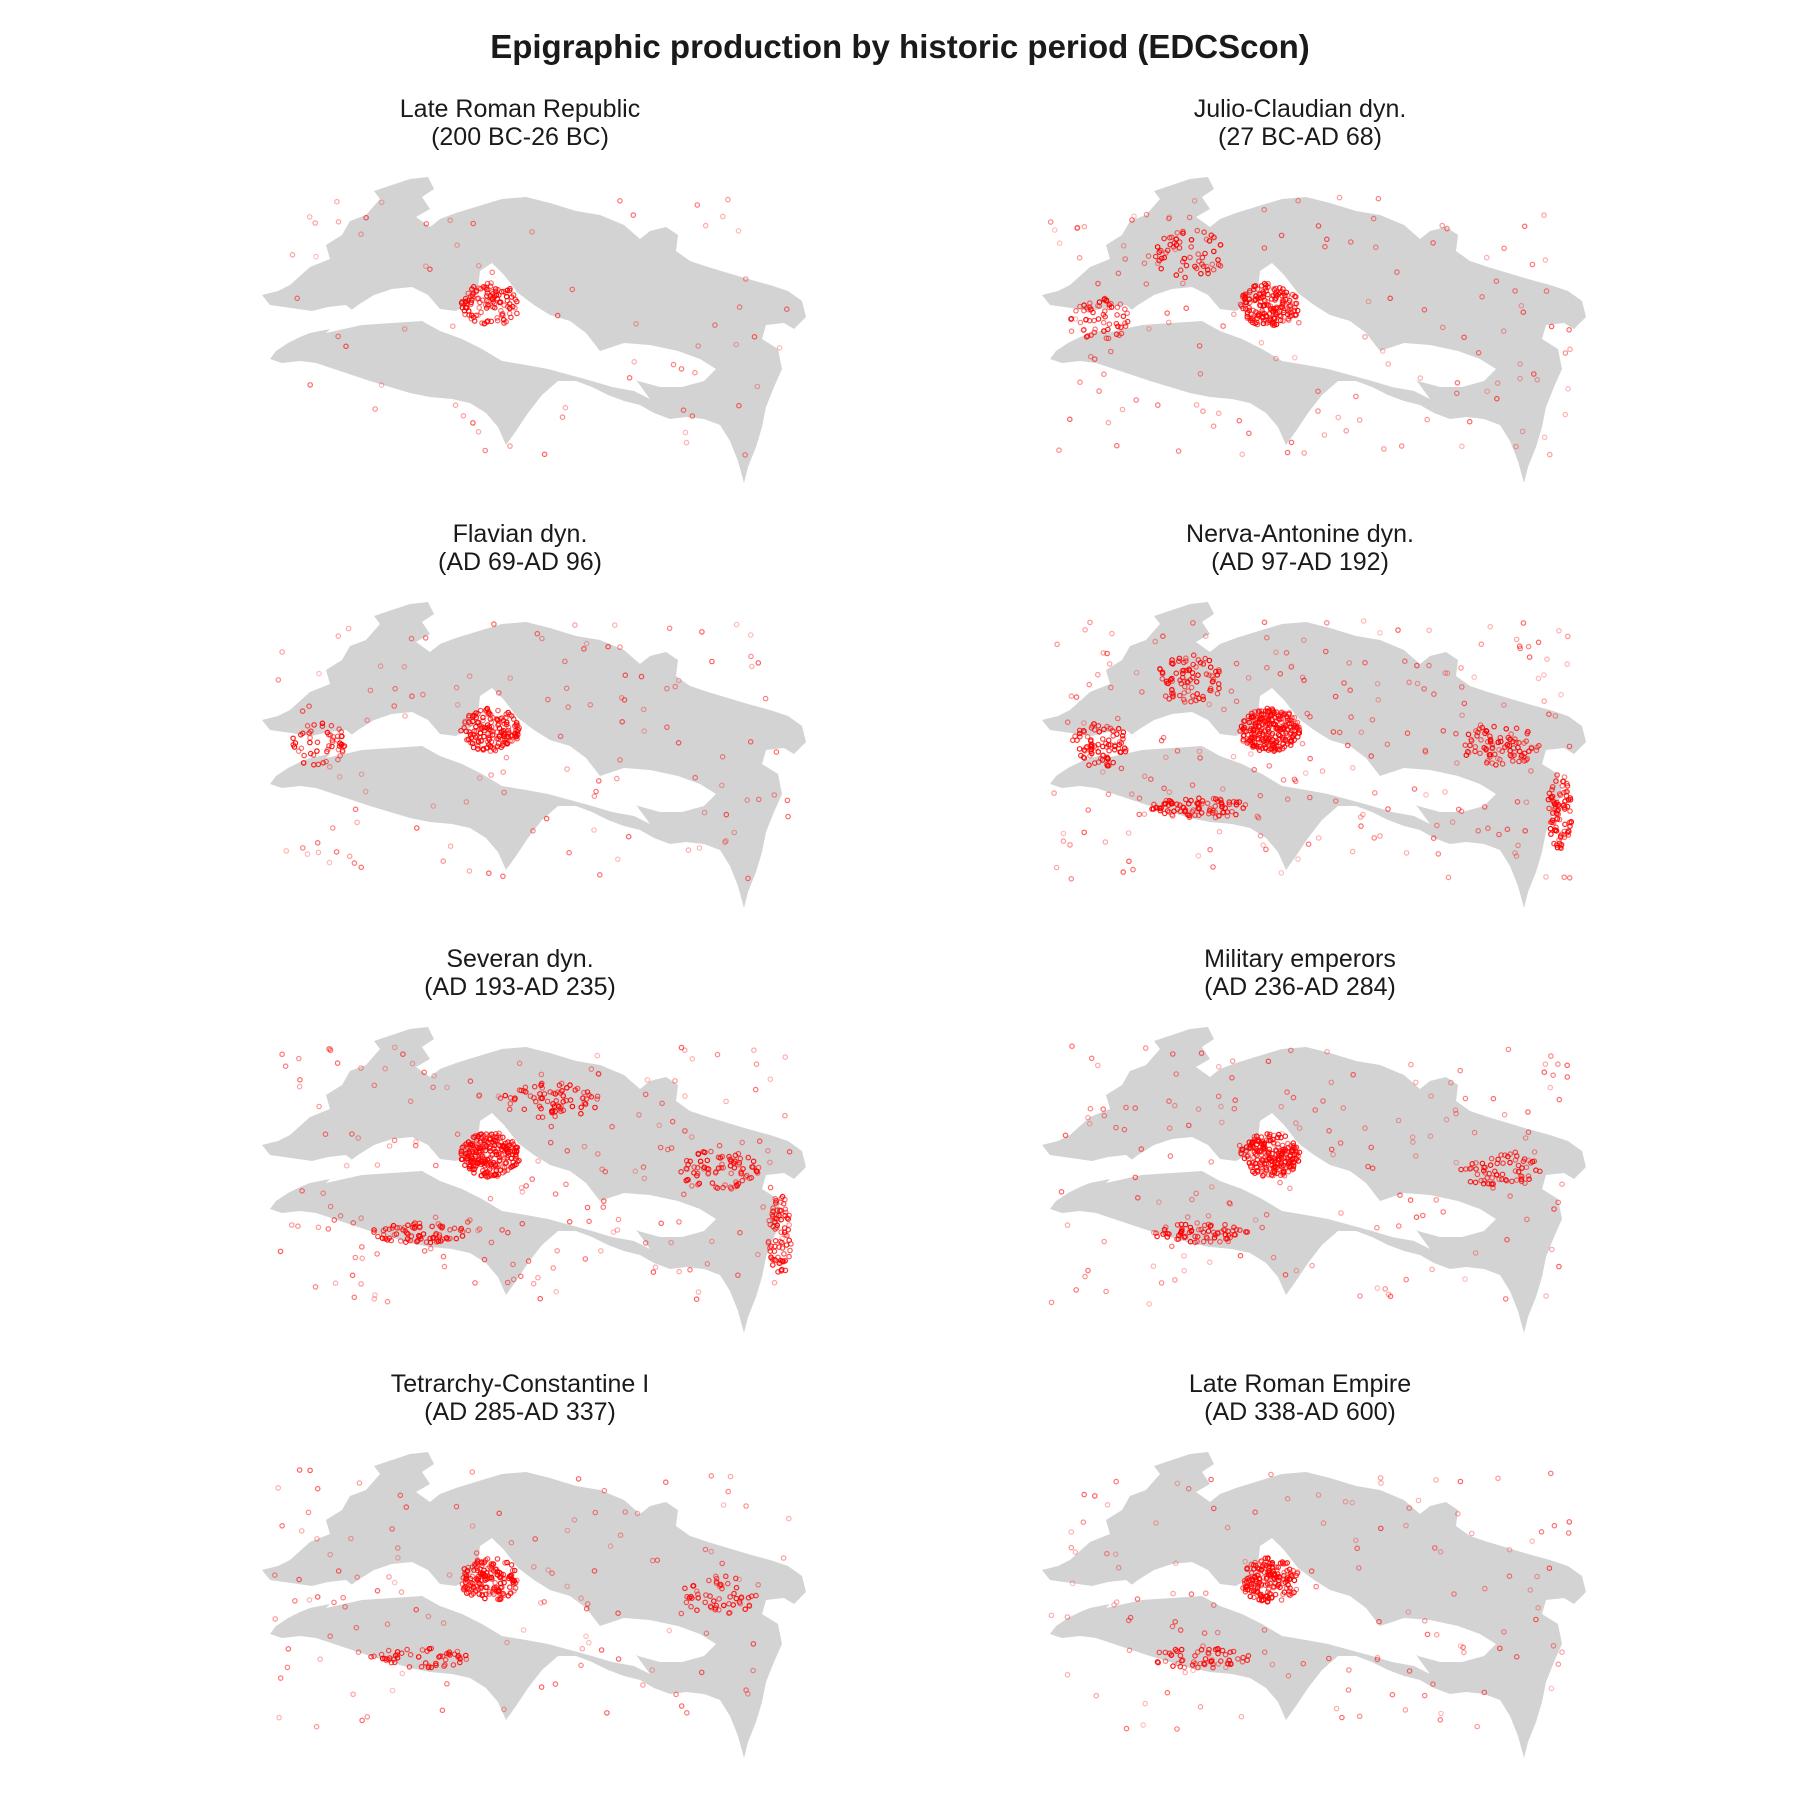 The width and height of the screenshot is (1800, 1800). I want to click on map-panel: Late Roman Republic (200 BC-26 BC), so click(520, 307).